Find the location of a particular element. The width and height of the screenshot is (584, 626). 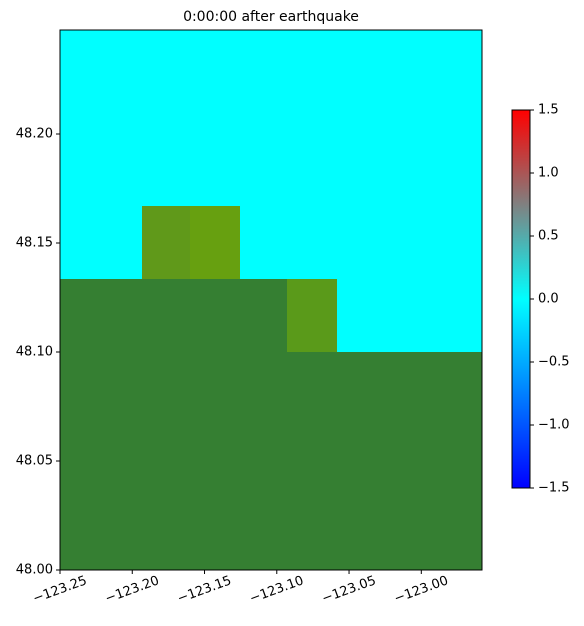

colorbar-tick-label: 0.5 is located at coordinates (548, 236).